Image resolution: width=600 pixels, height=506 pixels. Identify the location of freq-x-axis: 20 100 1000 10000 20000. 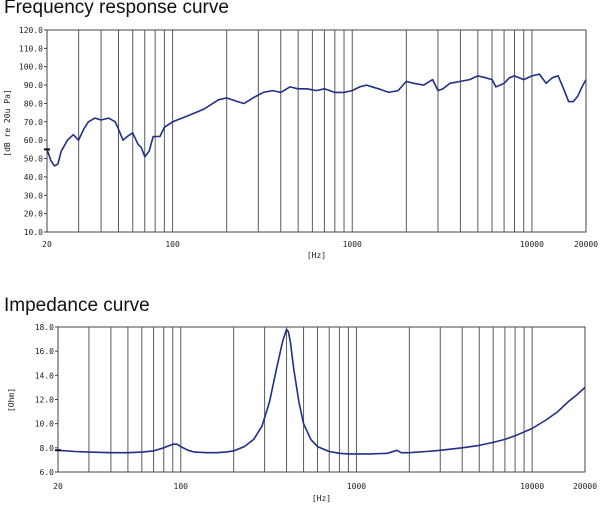
(320, 244).